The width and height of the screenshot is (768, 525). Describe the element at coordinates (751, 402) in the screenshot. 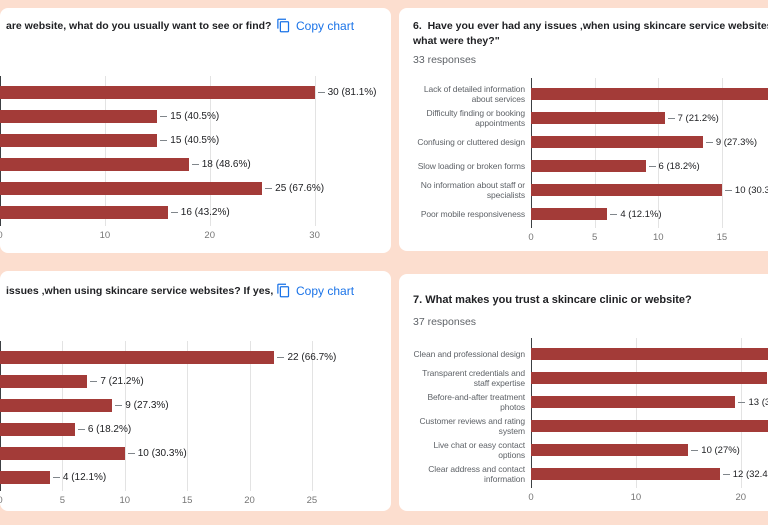

I see `value-label: 13 (35.1%)` at that location.